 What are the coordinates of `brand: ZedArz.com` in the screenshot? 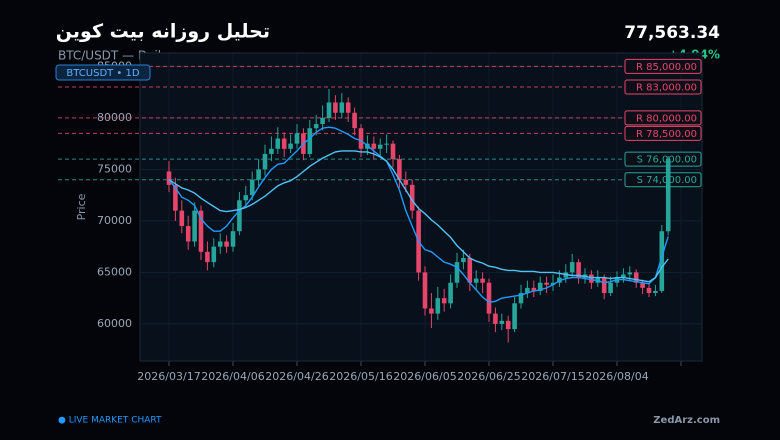 It's located at (686, 420).